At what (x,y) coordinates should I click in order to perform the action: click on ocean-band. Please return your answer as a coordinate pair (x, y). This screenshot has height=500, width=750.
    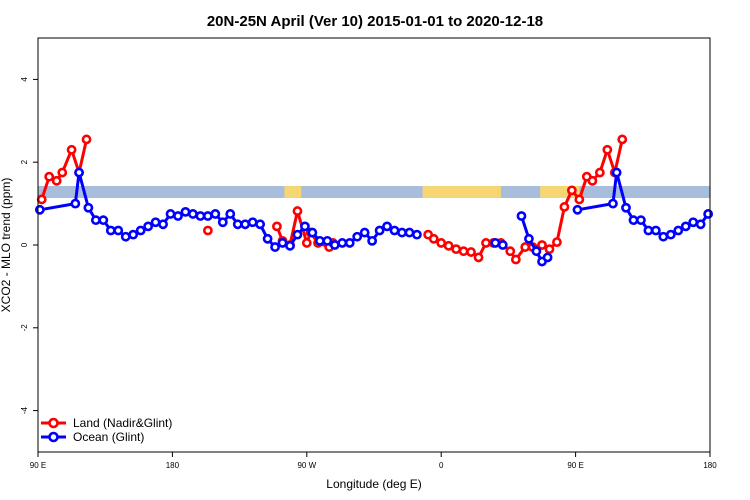
    Looking at the image, I should click on (374, 192).